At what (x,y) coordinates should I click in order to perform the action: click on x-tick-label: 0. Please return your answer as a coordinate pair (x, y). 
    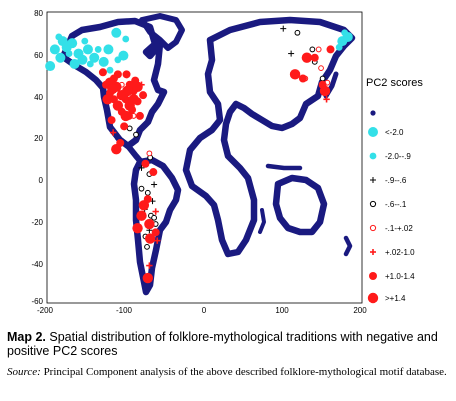
    Looking at the image, I should click on (204, 310).